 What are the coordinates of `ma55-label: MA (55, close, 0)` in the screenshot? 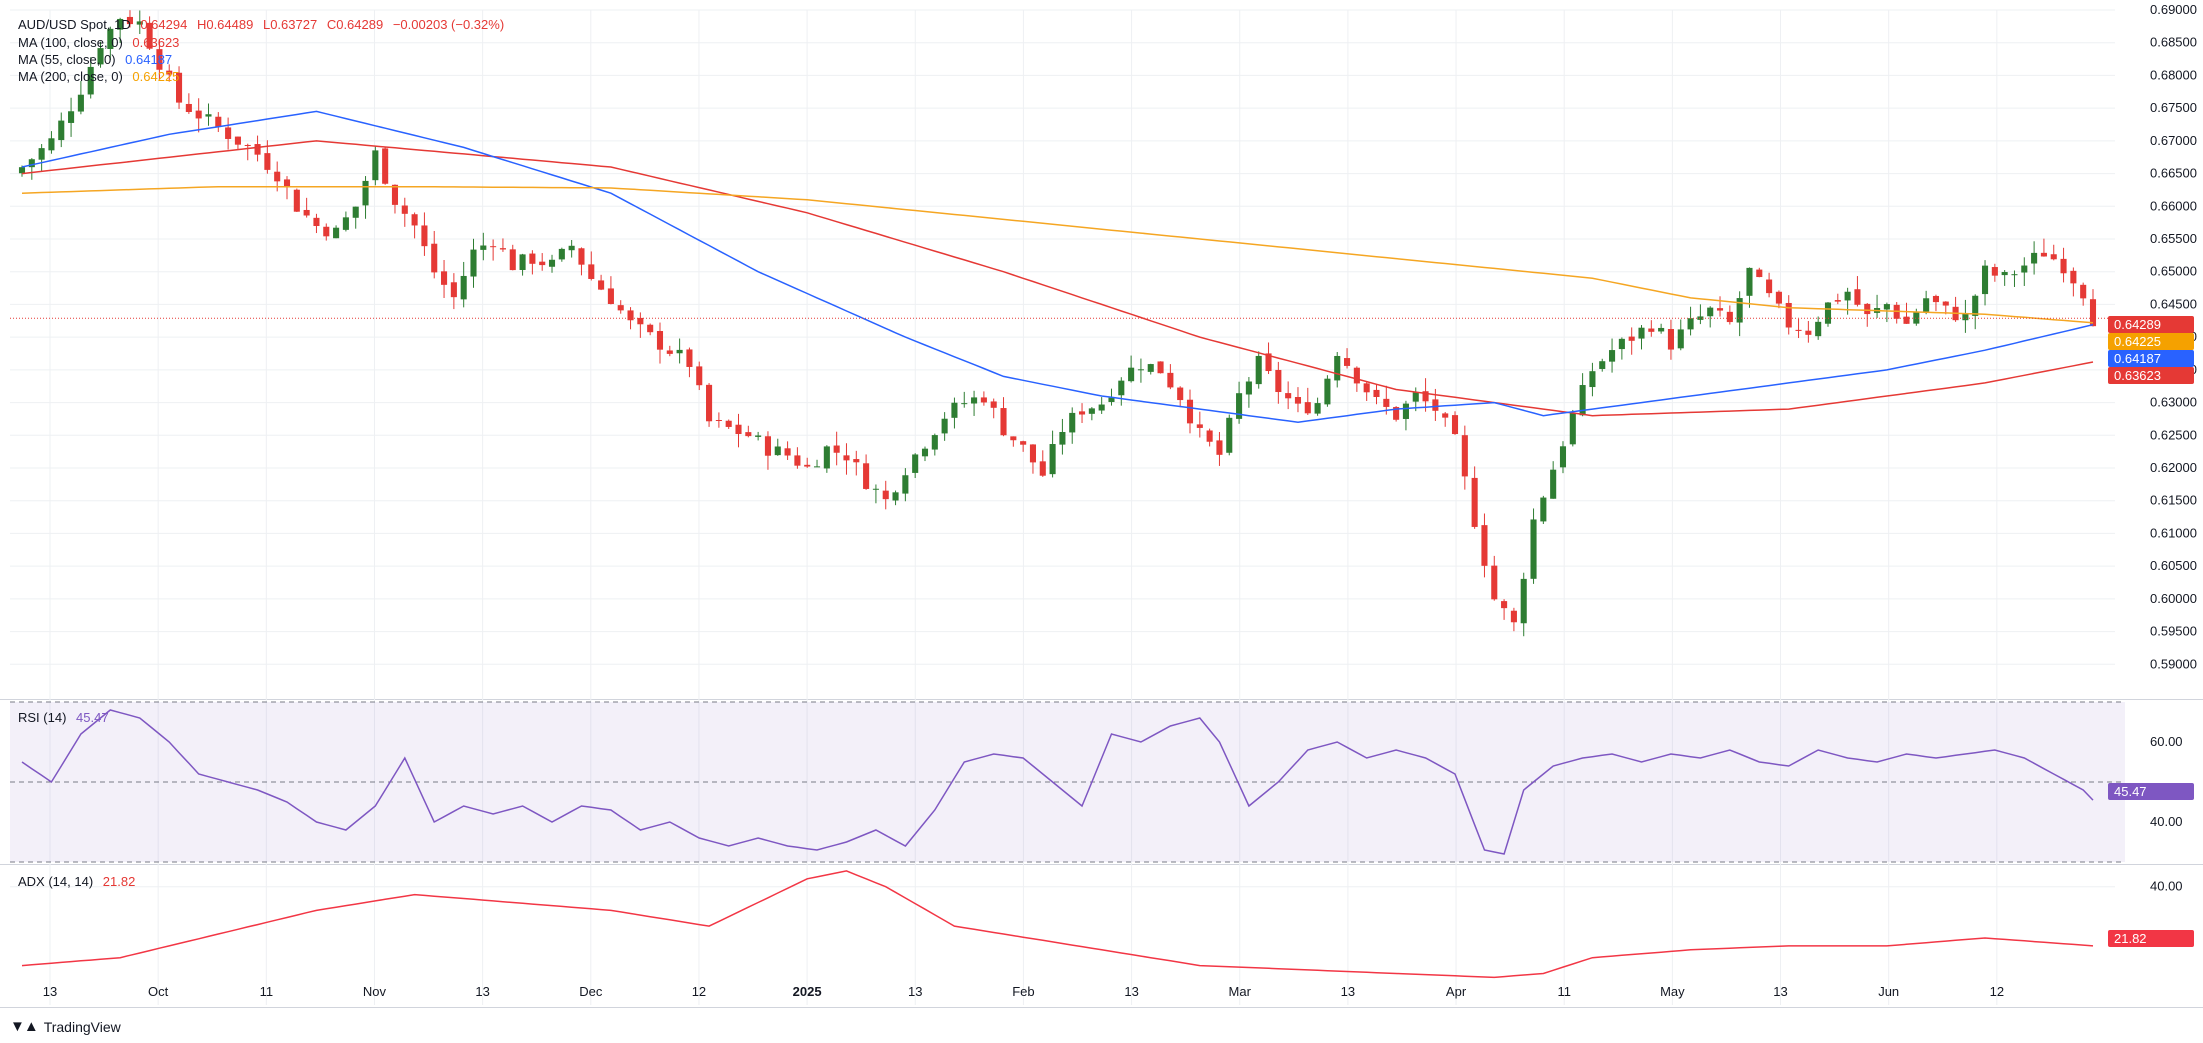 It's located at (67, 59).